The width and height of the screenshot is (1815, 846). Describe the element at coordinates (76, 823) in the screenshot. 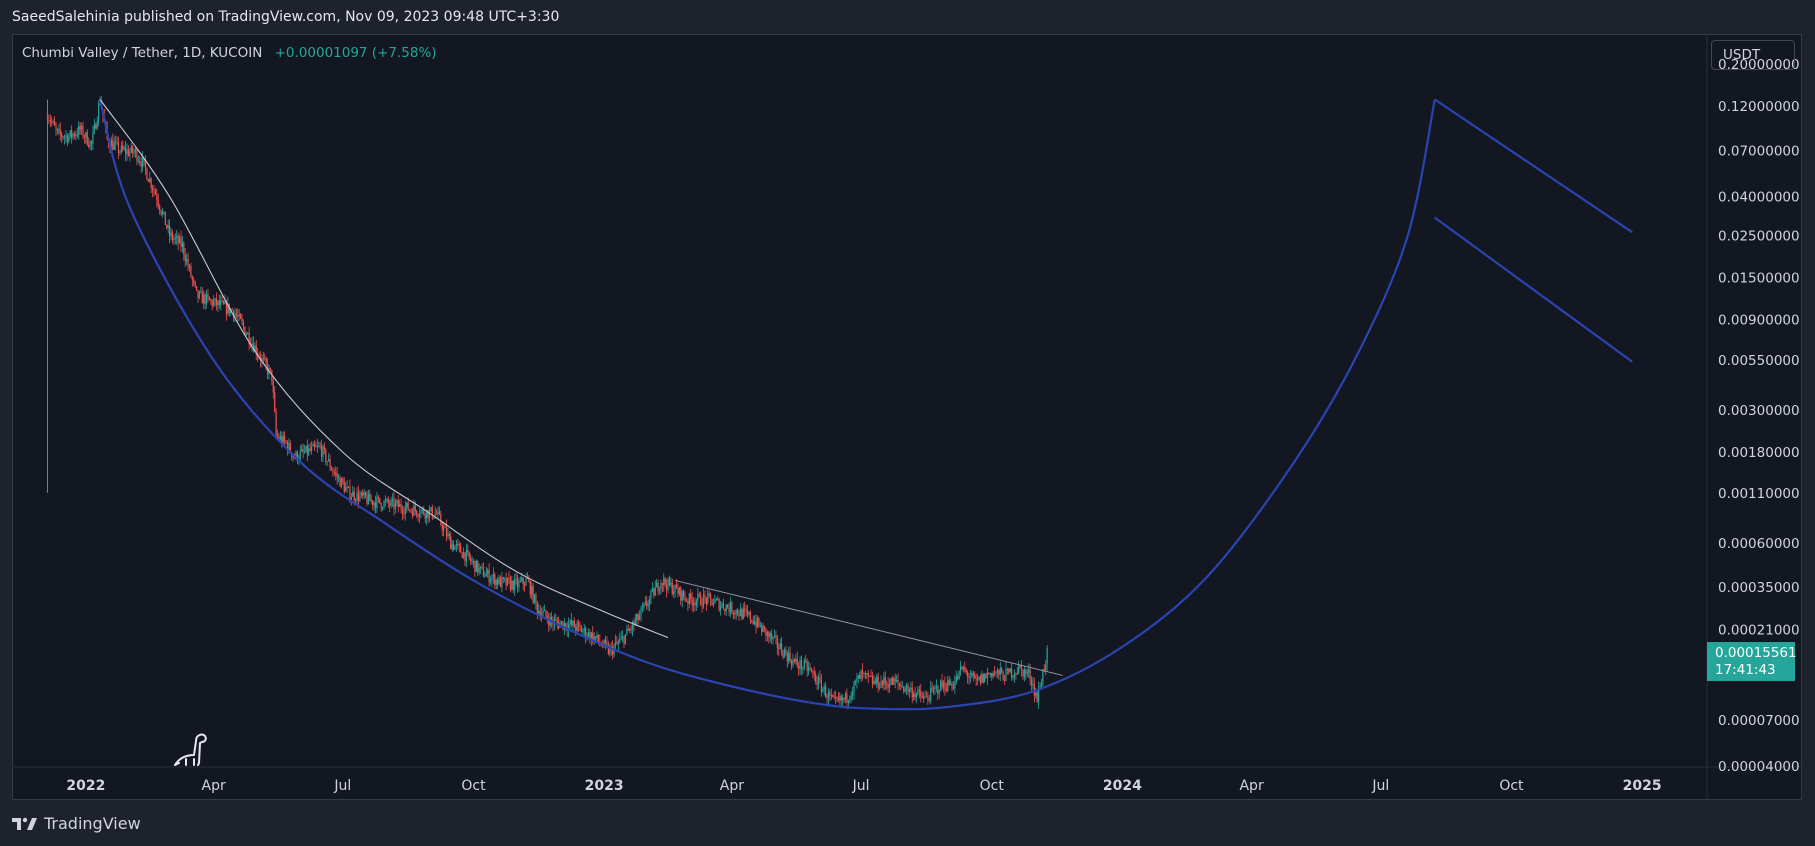

I see `tradingview-brand: TradingView` at that location.